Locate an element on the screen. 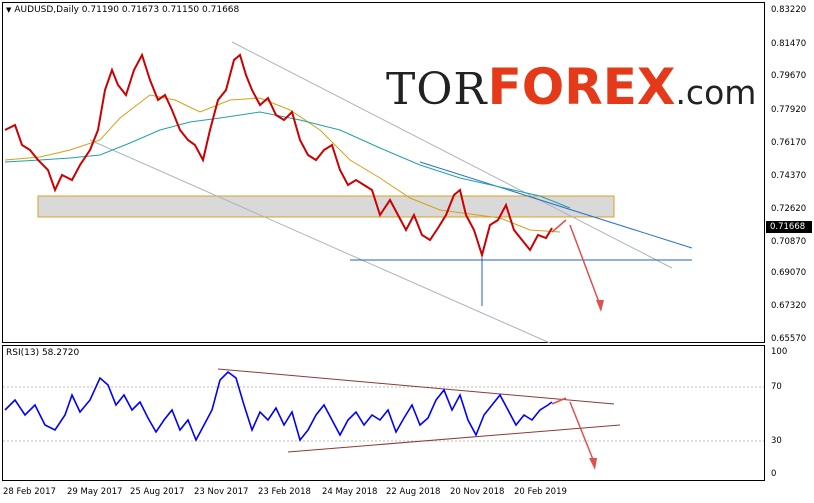 The width and height of the screenshot is (814, 503). price-label: 0.69070 is located at coordinates (789, 273).